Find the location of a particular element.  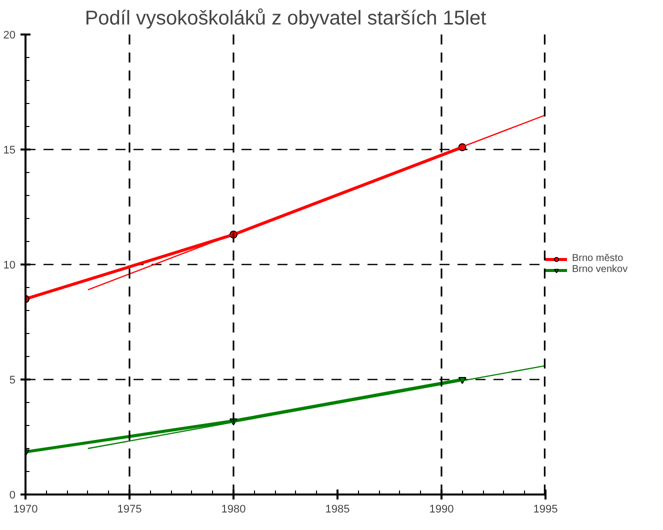

y-tick-label: 20 is located at coordinates (9, 36).